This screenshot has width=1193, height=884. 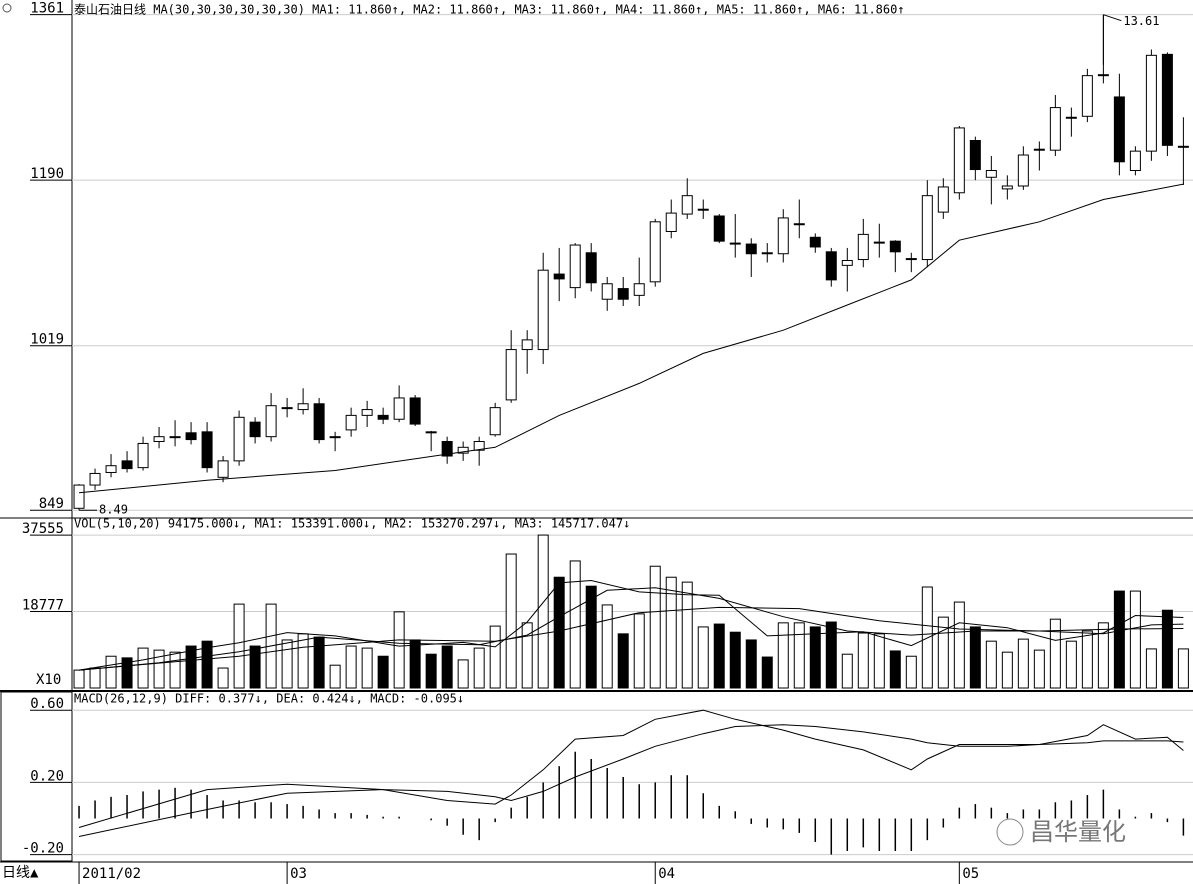 What do you see at coordinates (1078, 832) in the screenshot?
I see `watermark: 昌华量化` at bounding box center [1078, 832].